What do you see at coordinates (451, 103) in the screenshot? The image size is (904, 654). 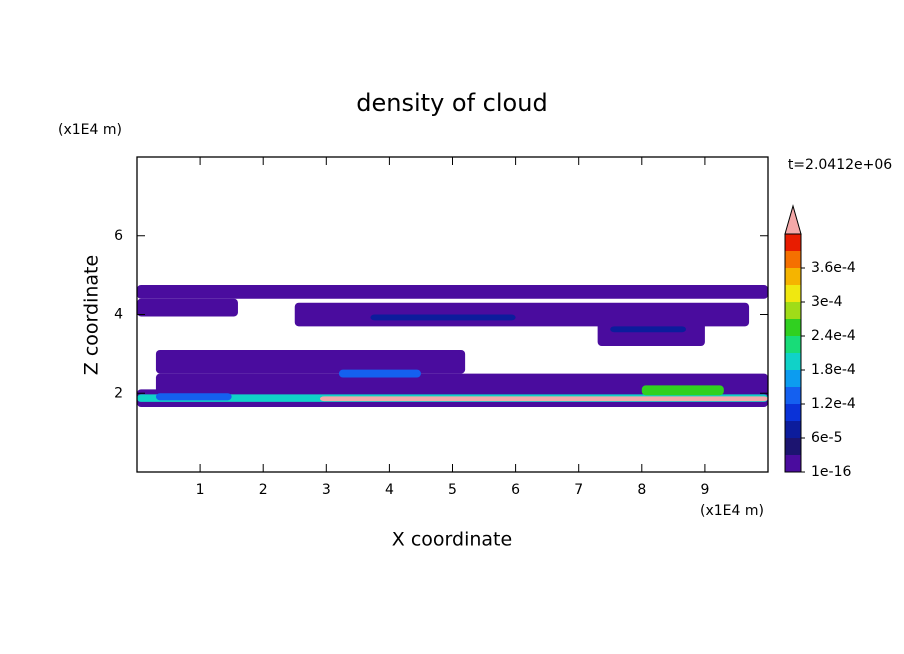 I see `chart-title: density of cloud` at bounding box center [451, 103].